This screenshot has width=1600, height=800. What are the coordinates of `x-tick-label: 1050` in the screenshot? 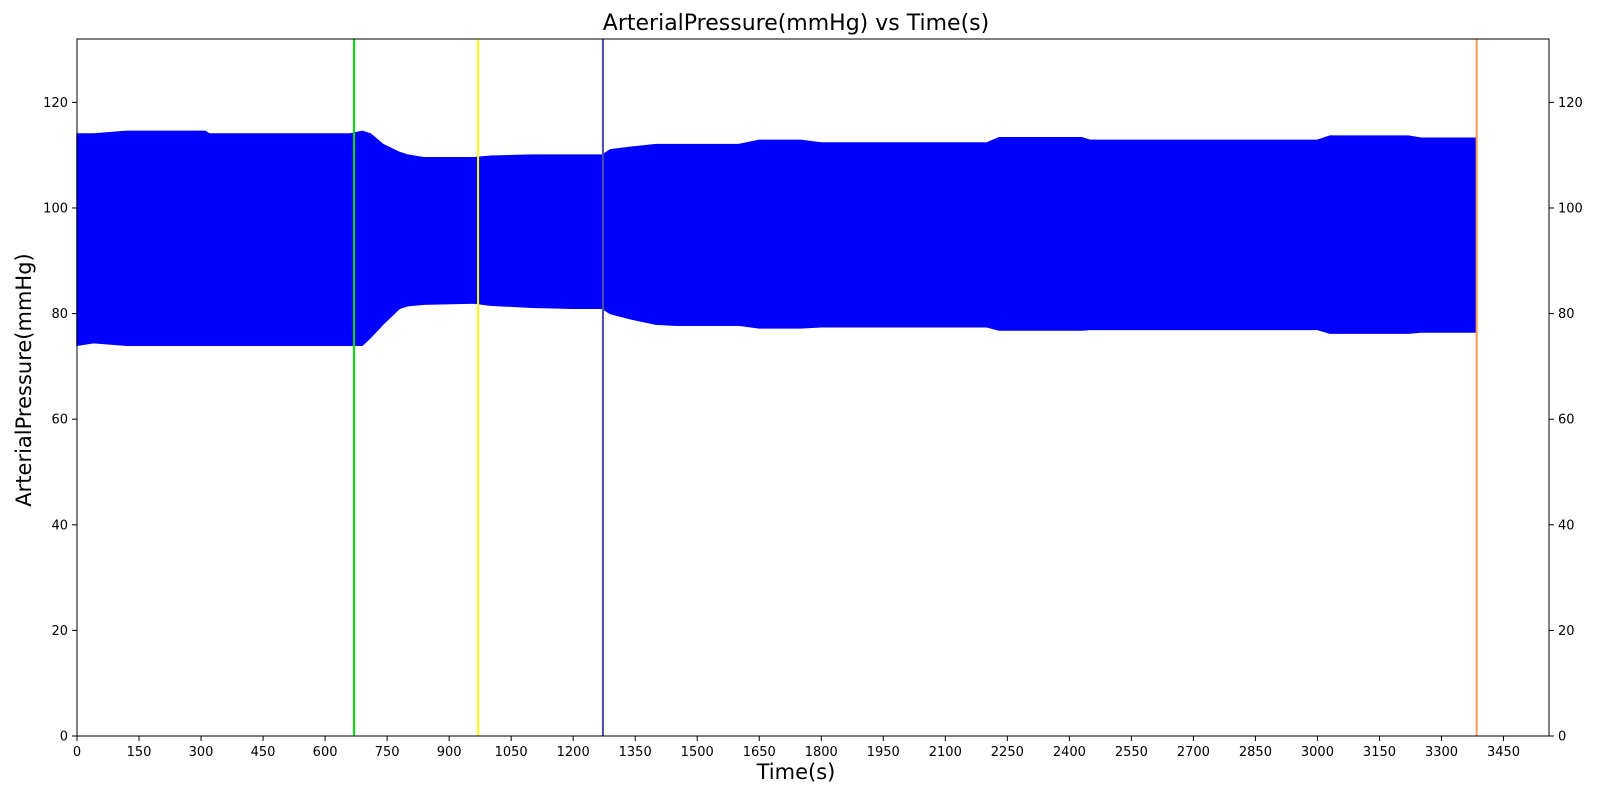 It's located at (511, 752).